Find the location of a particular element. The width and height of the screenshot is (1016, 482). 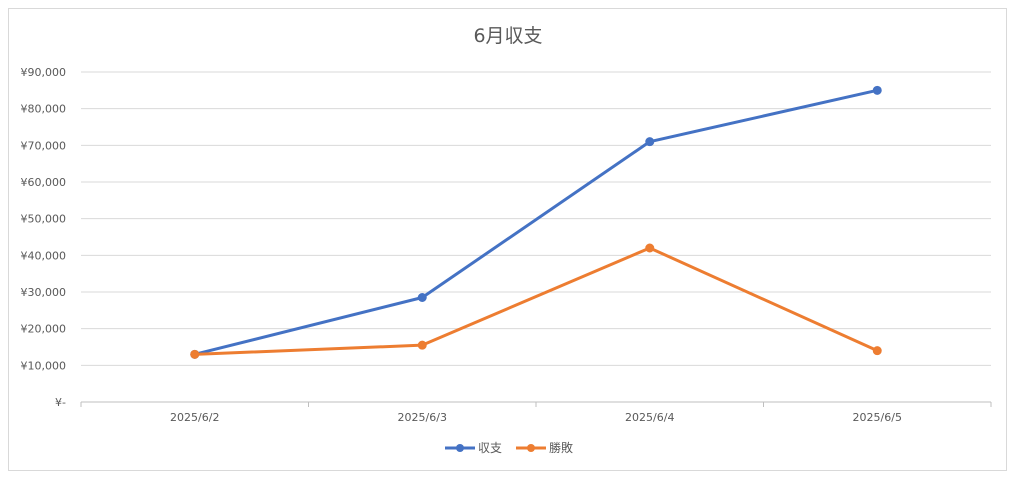

x-tick-label: 2025/6/4 is located at coordinates (649, 417).